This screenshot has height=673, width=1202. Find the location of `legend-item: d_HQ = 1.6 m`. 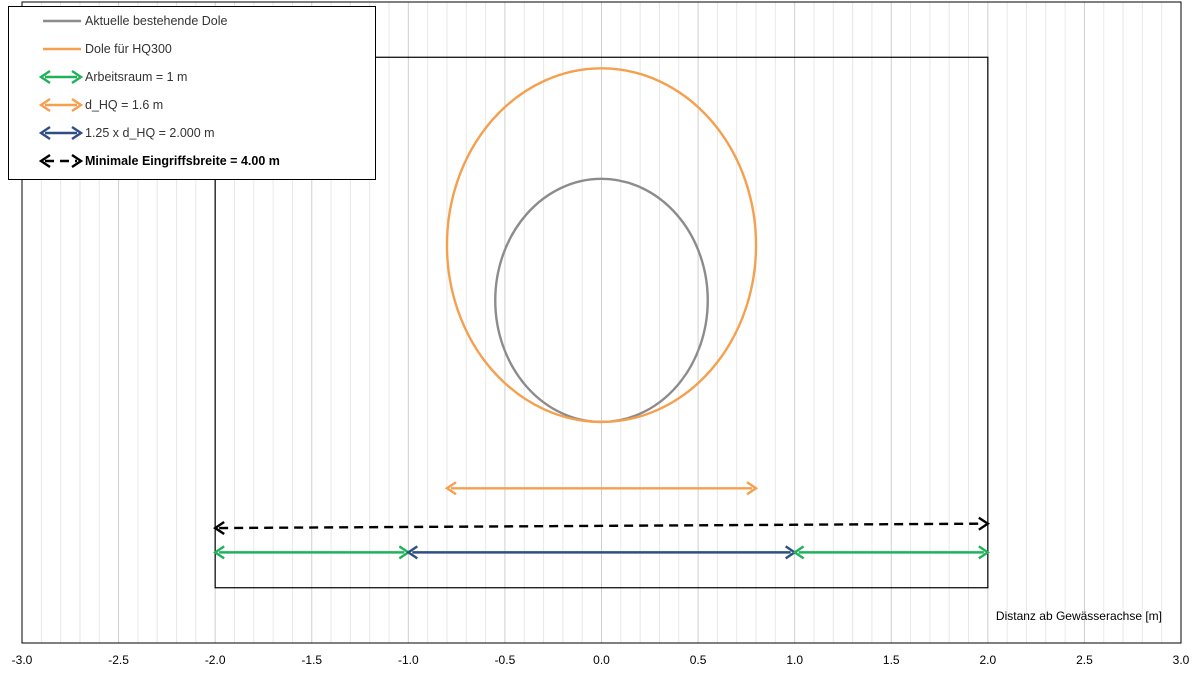

legend-item: d_HQ = 1.6 m is located at coordinates (90, 105).